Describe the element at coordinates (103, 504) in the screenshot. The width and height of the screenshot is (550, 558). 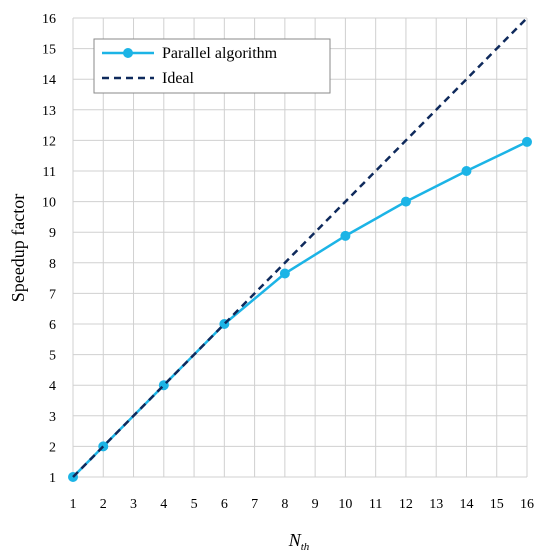
I see `x-tick-label: 2` at that location.